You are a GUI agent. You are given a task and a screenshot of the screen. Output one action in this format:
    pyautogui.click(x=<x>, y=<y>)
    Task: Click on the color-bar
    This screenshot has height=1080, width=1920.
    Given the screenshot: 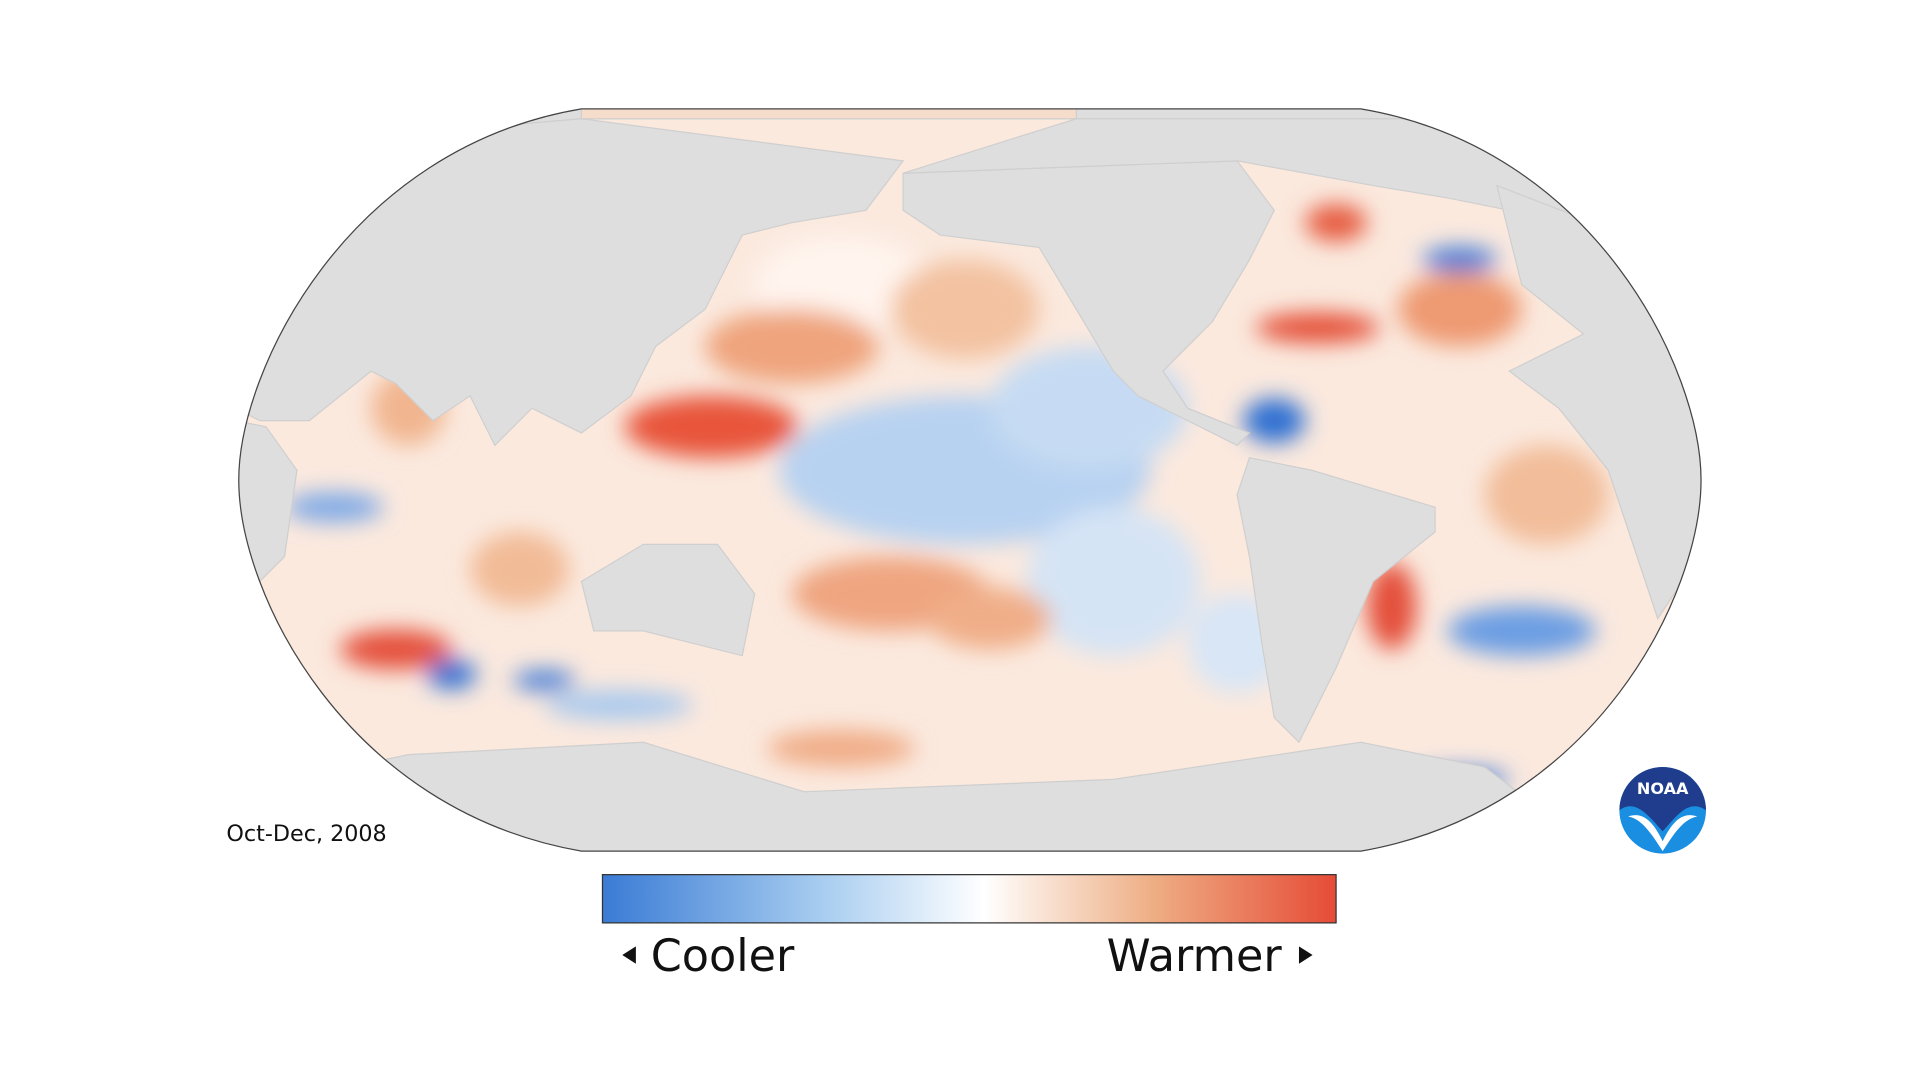 What is the action you would take?
    pyautogui.click(x=969, y=899)
    